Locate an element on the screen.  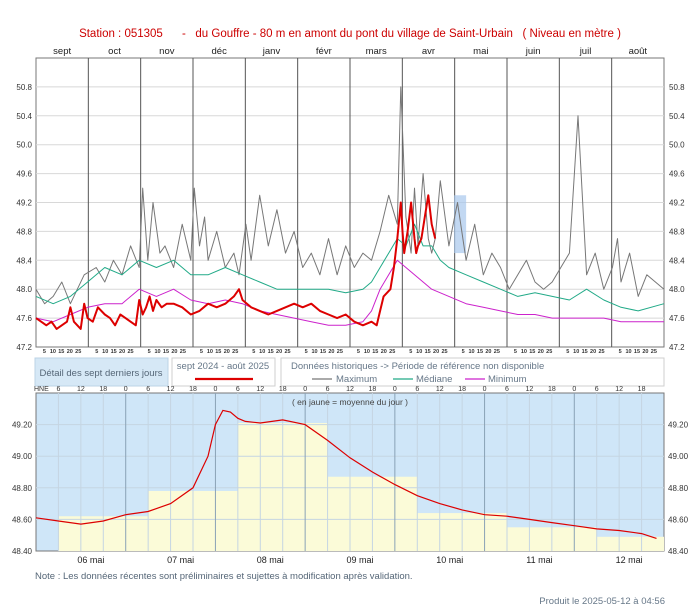
y-tick-label-right: 47.6 is located at coordinates (677, 318).